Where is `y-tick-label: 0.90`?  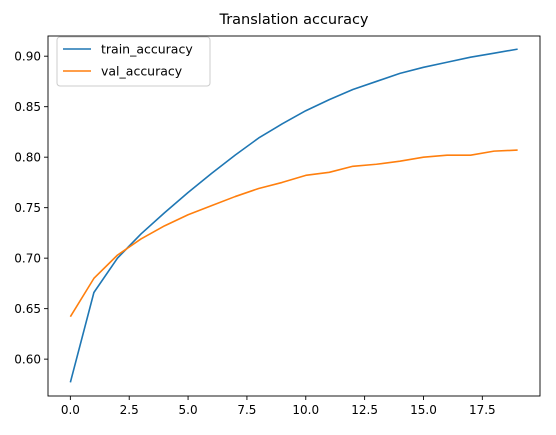 y-tick-label: 0.90 is located at coordinates (27, 56).